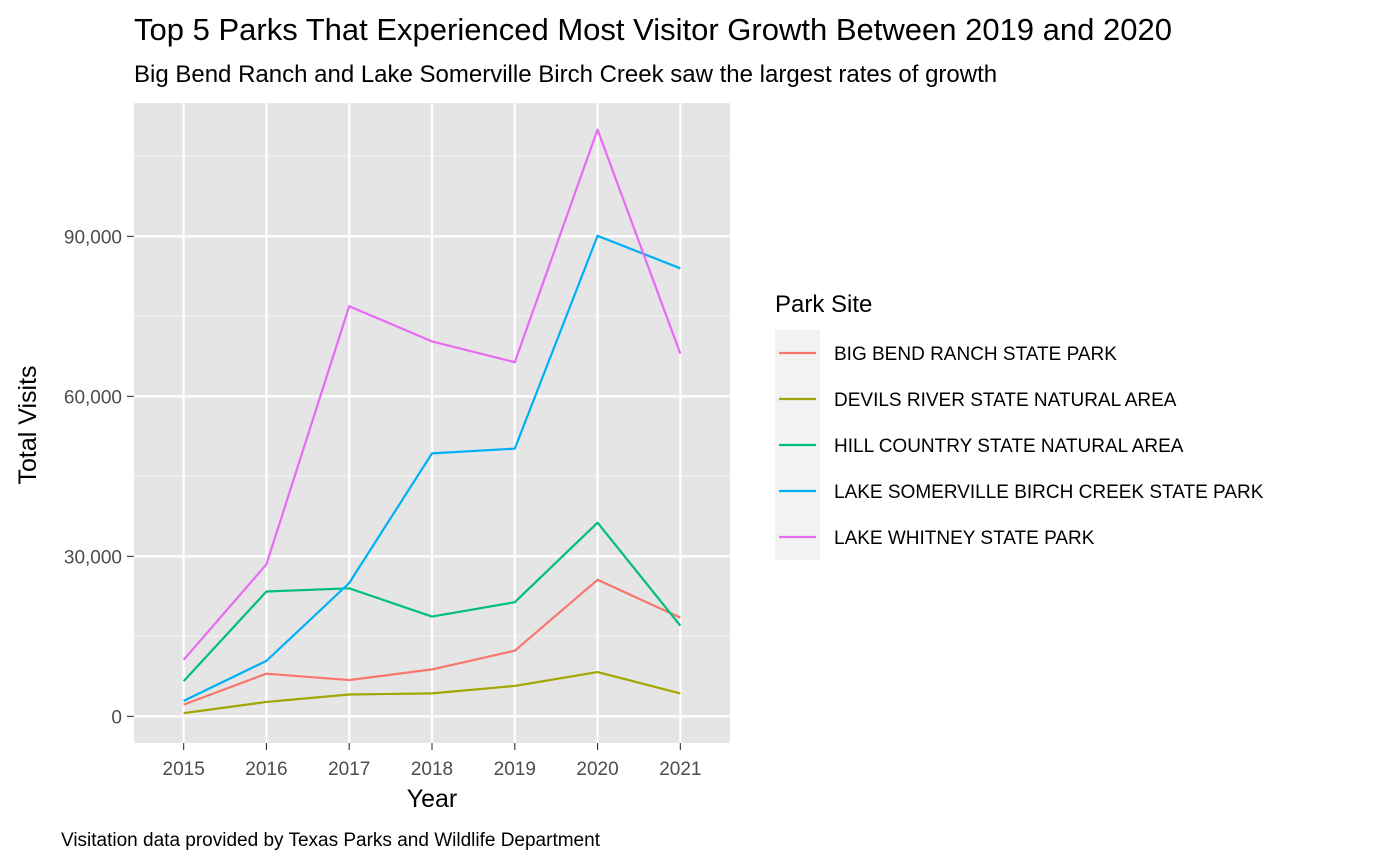 The width and height of the screenshot is (1400, 865). I want to click on legend-label: DEVILS RIVER STATE NATURAL AREA, so click(1005, 400).